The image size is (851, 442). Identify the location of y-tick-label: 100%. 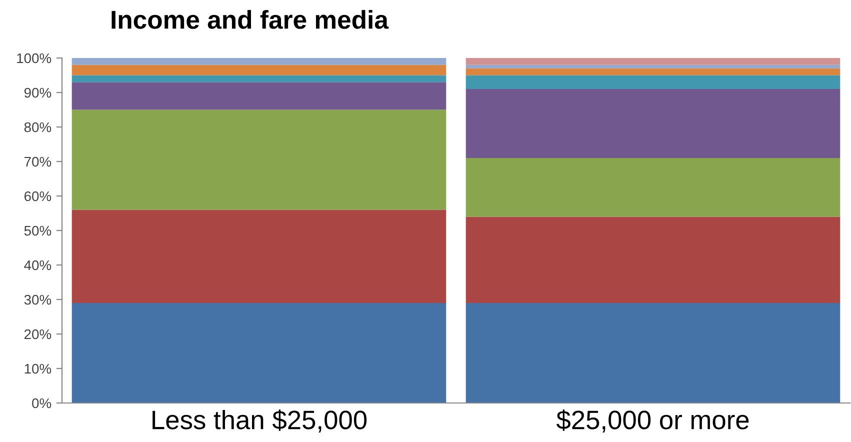
(34, 58).